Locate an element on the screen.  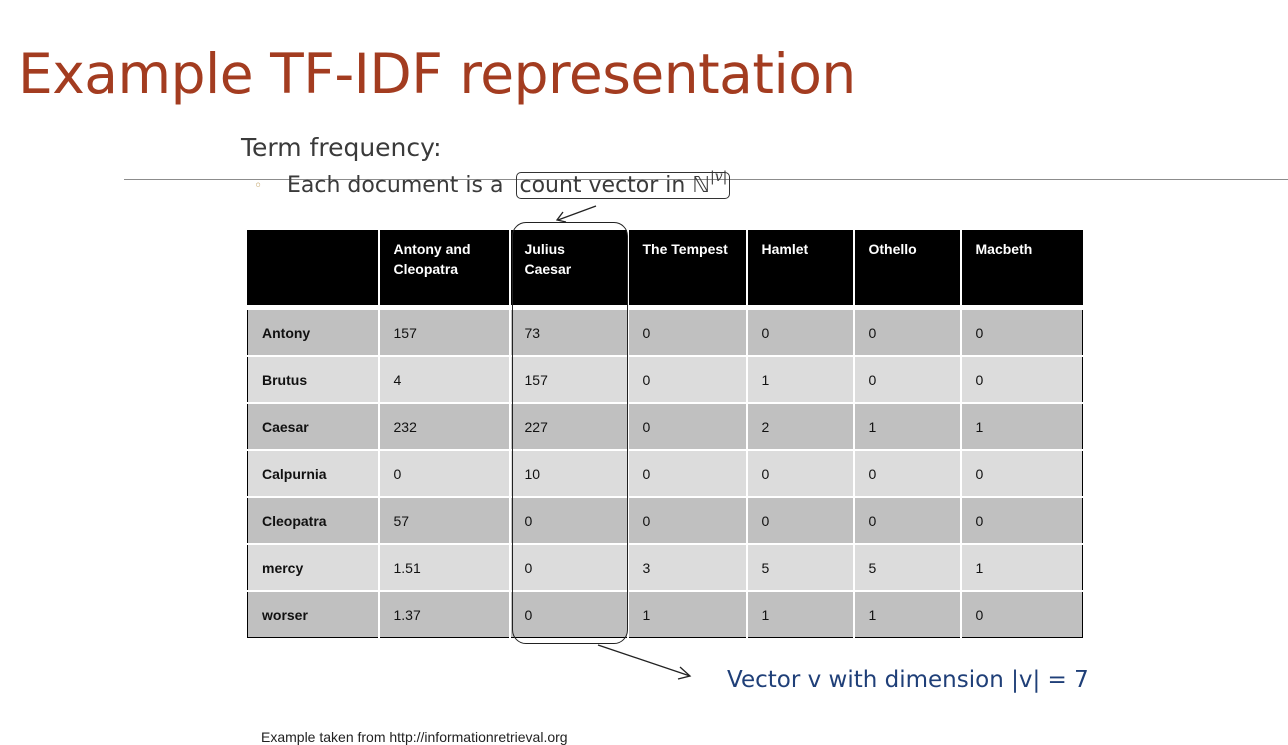
table-cell: 227 is located at coordinates (568, 426).